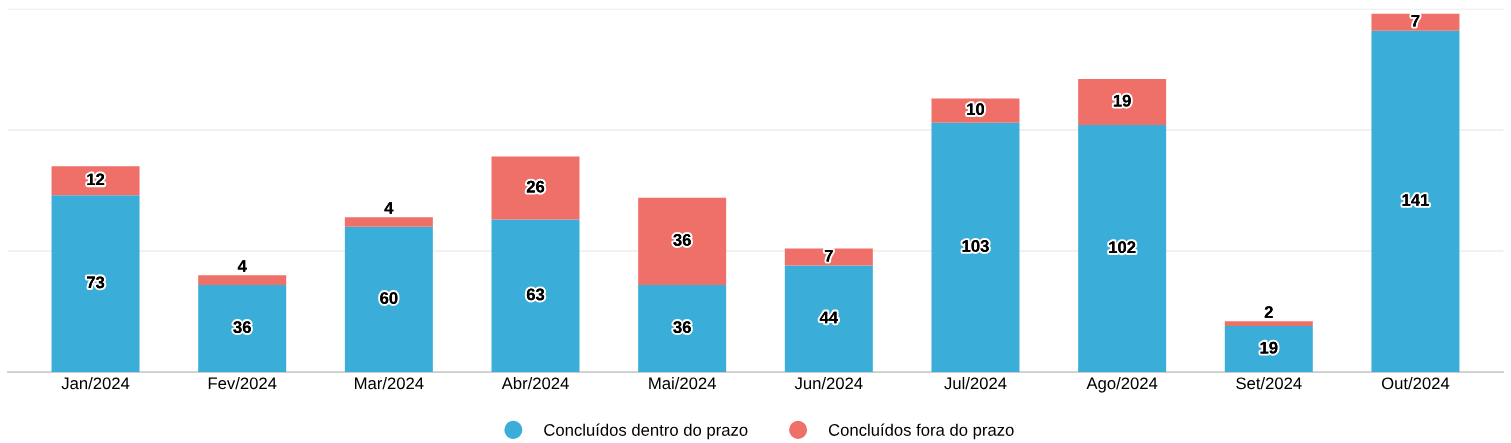  I want to click on x-tick-label: Jun/2024, so click(828, 383).